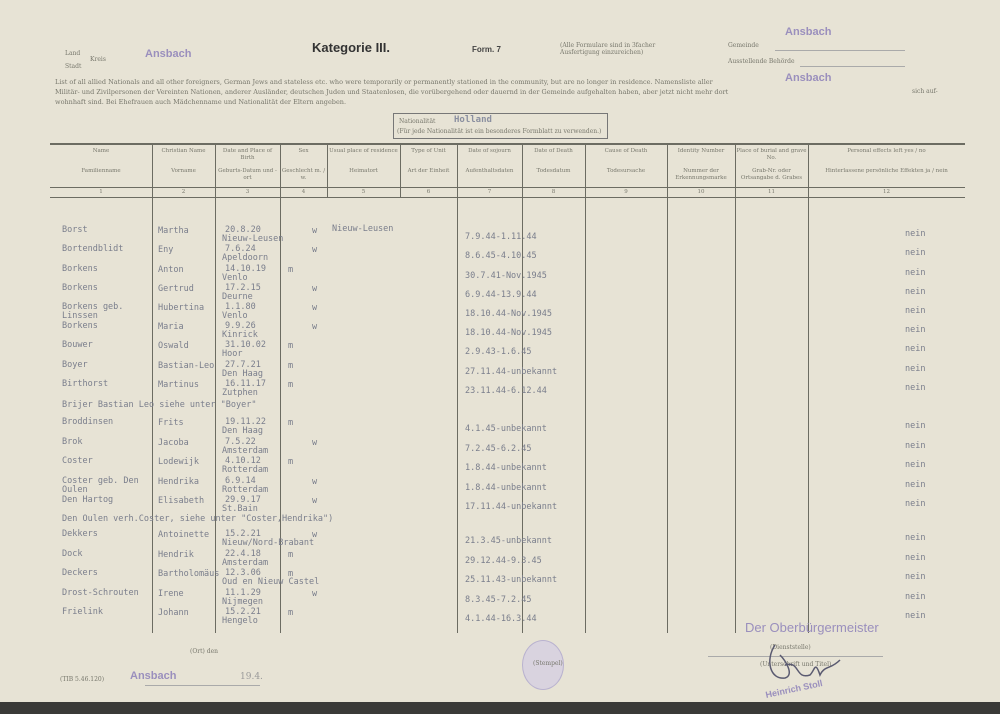  I want to click on family-name: Brok, so click(72, 442).